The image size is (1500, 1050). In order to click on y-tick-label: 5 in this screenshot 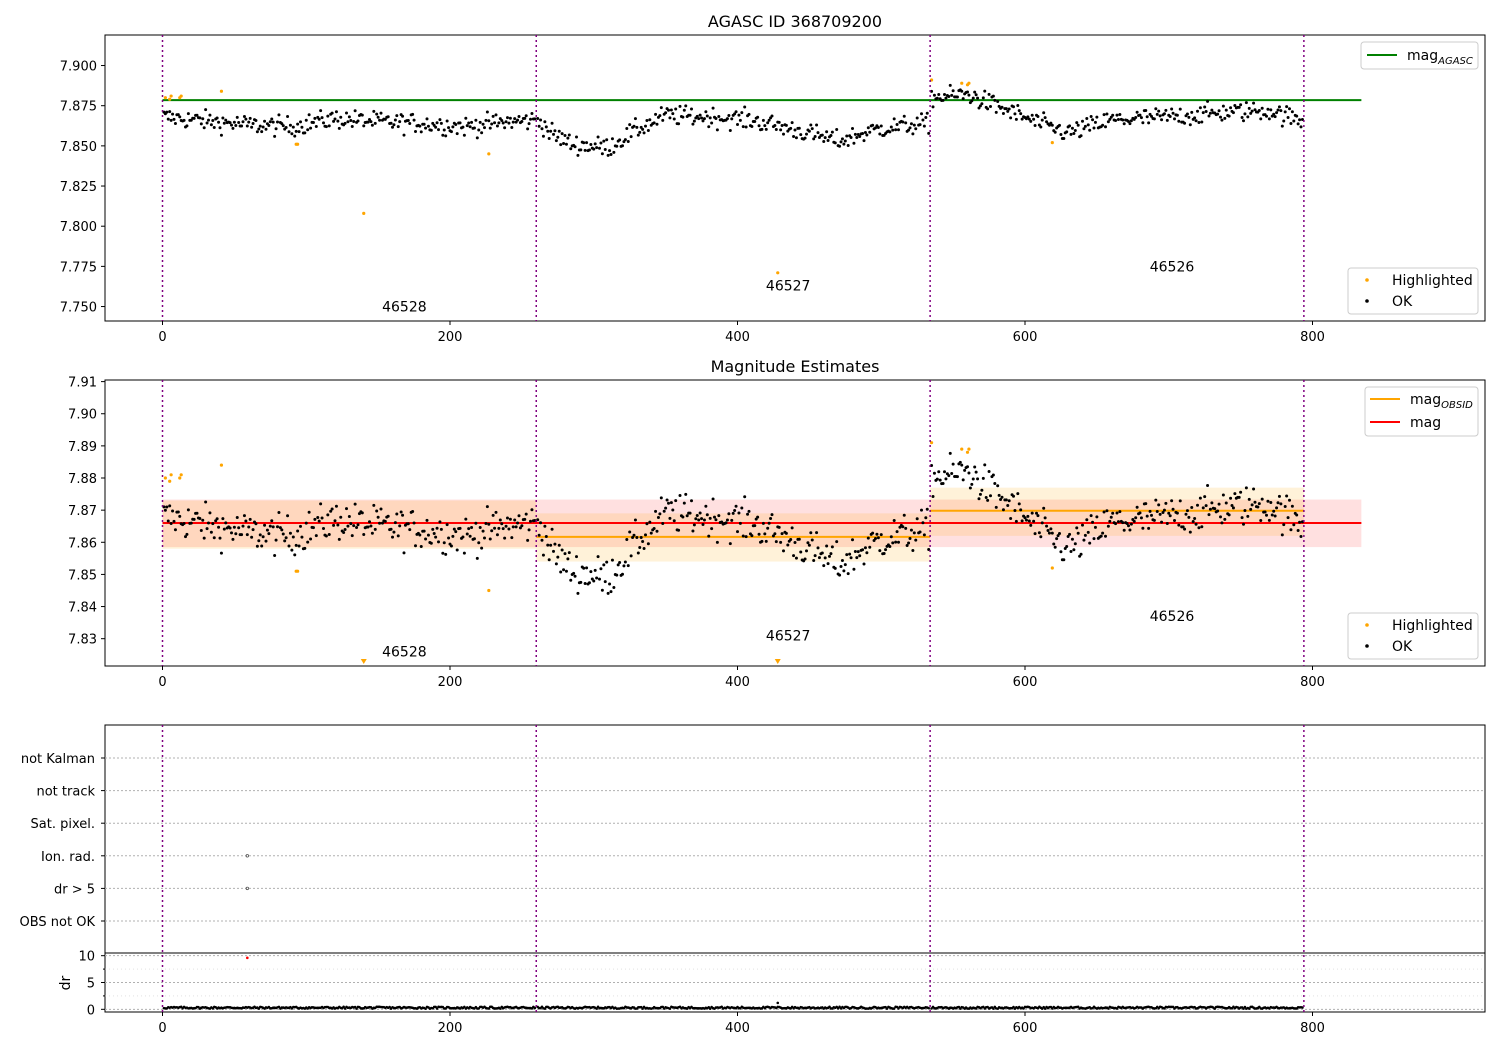, I will do `click(91, 984)`.